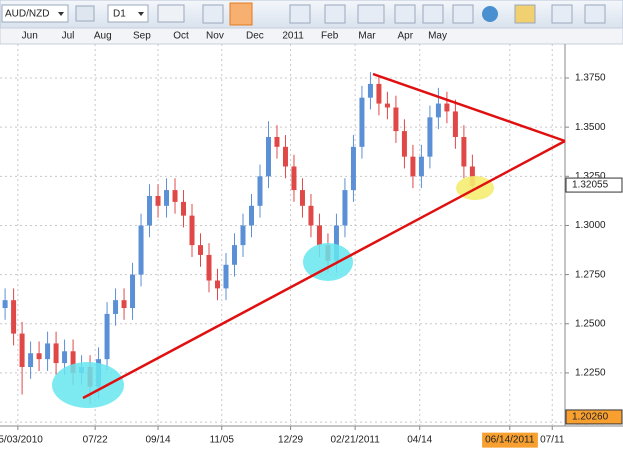 This screenshot has width=623, height=458. I want to click on y-tick-label: 1.3250, so click(590, 176).